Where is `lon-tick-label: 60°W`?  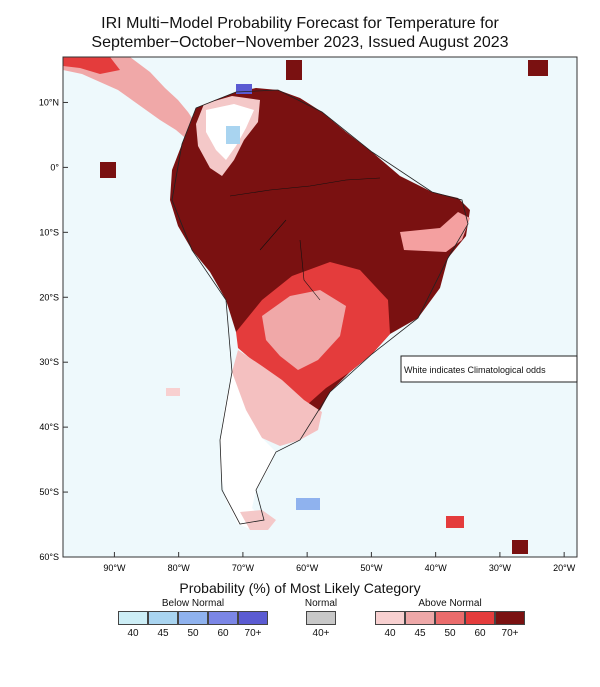 lon-tick-label: 60°W is located at coordinates (307, 568).